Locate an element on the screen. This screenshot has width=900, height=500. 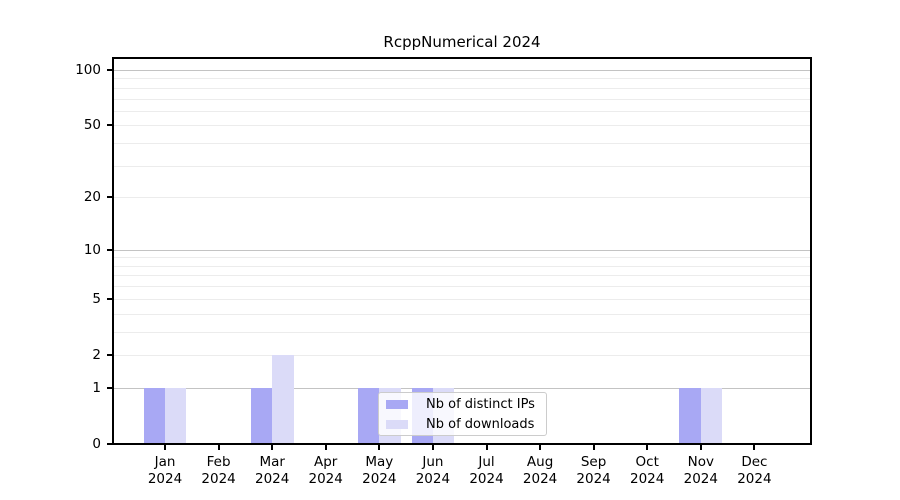
x-tick-label: Aug 2024 is located at coordinates (540, 470).